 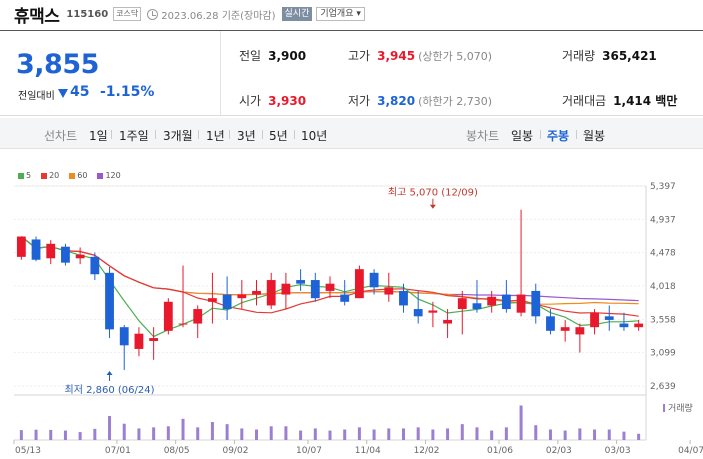 I want to click on legend-ma60: 60, so click(x=78, y=175).